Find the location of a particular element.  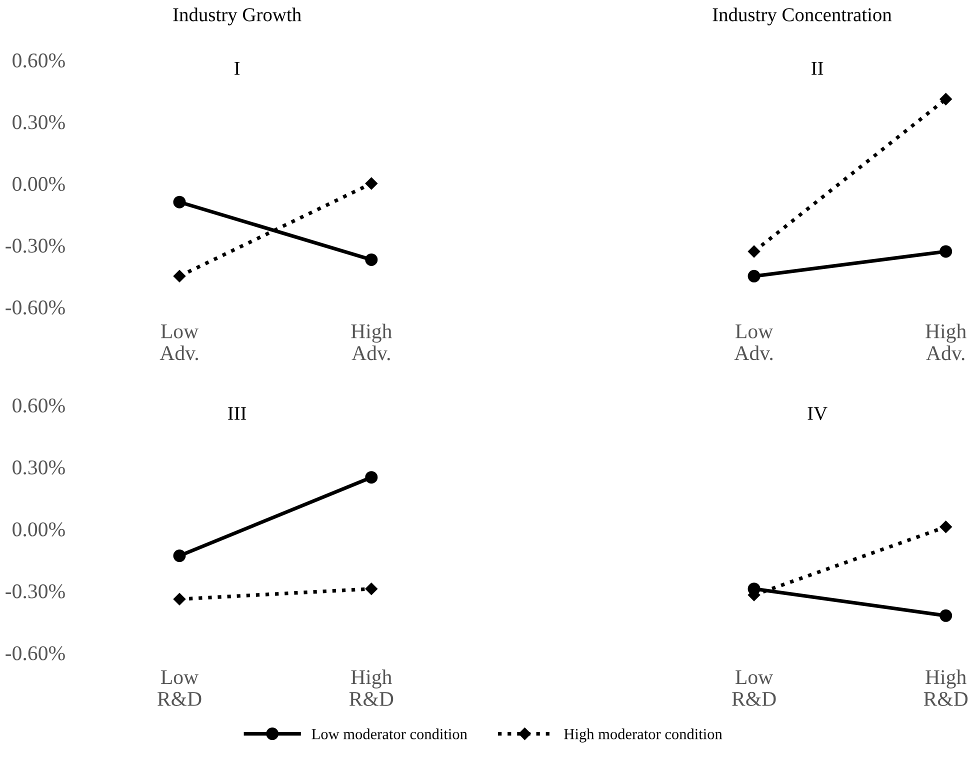

chart-title: Industry Concentration is located at coordinates (802, 17).